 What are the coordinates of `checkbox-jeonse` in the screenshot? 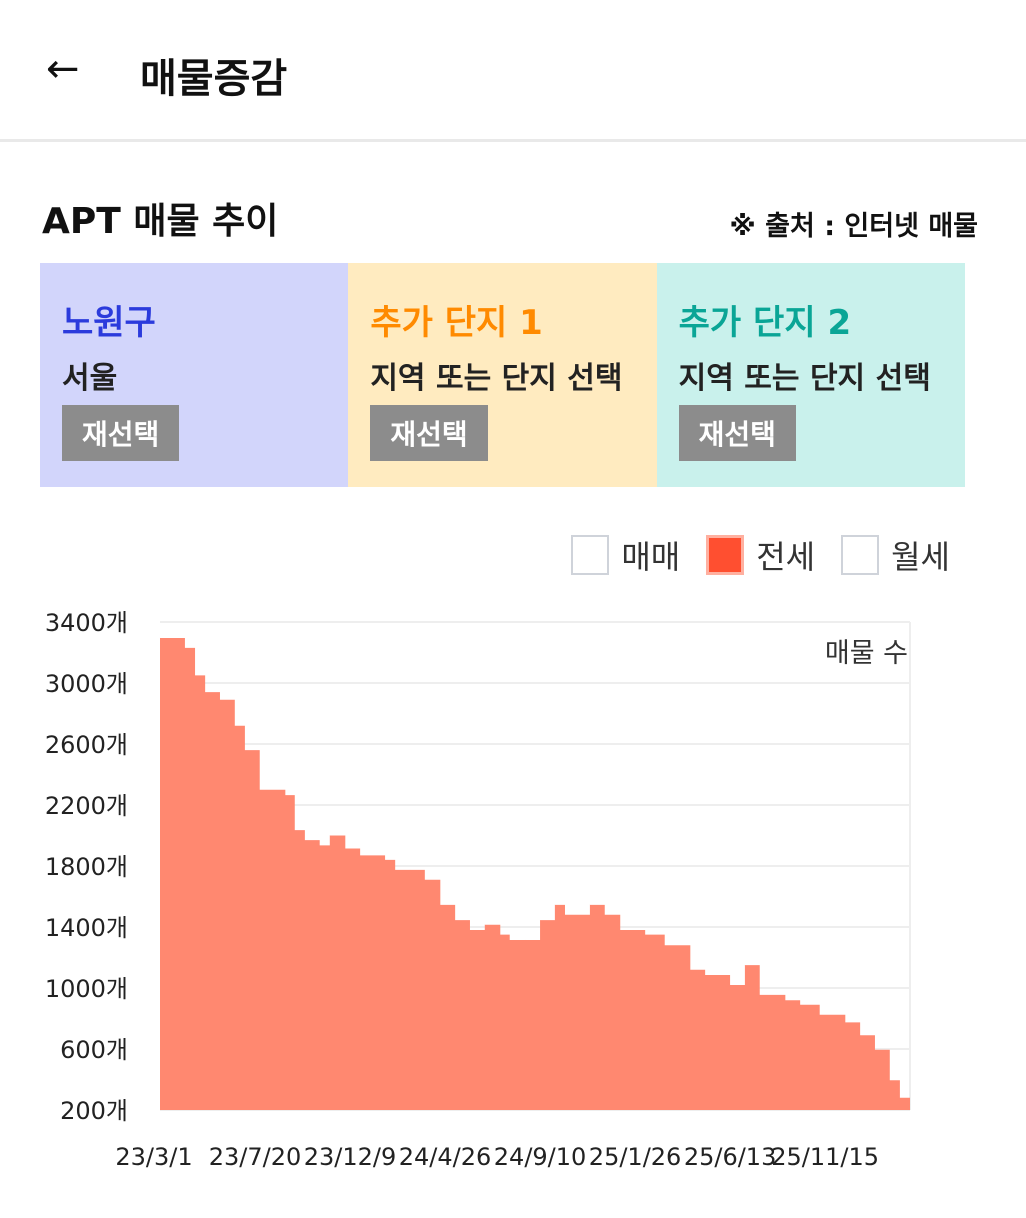 It's located at (725, 555).